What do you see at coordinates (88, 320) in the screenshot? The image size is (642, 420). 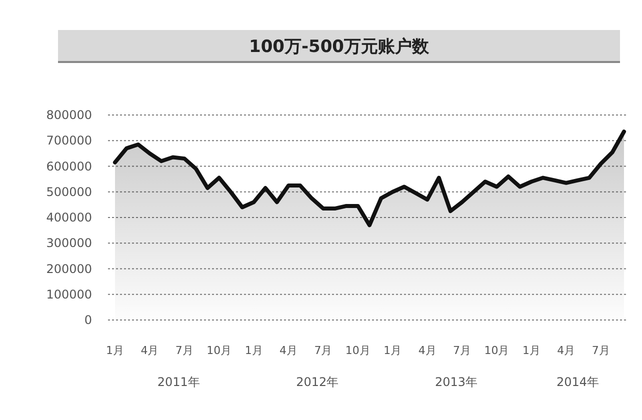 I see `y-tick-label: 0` at bounding box center [88, 320].